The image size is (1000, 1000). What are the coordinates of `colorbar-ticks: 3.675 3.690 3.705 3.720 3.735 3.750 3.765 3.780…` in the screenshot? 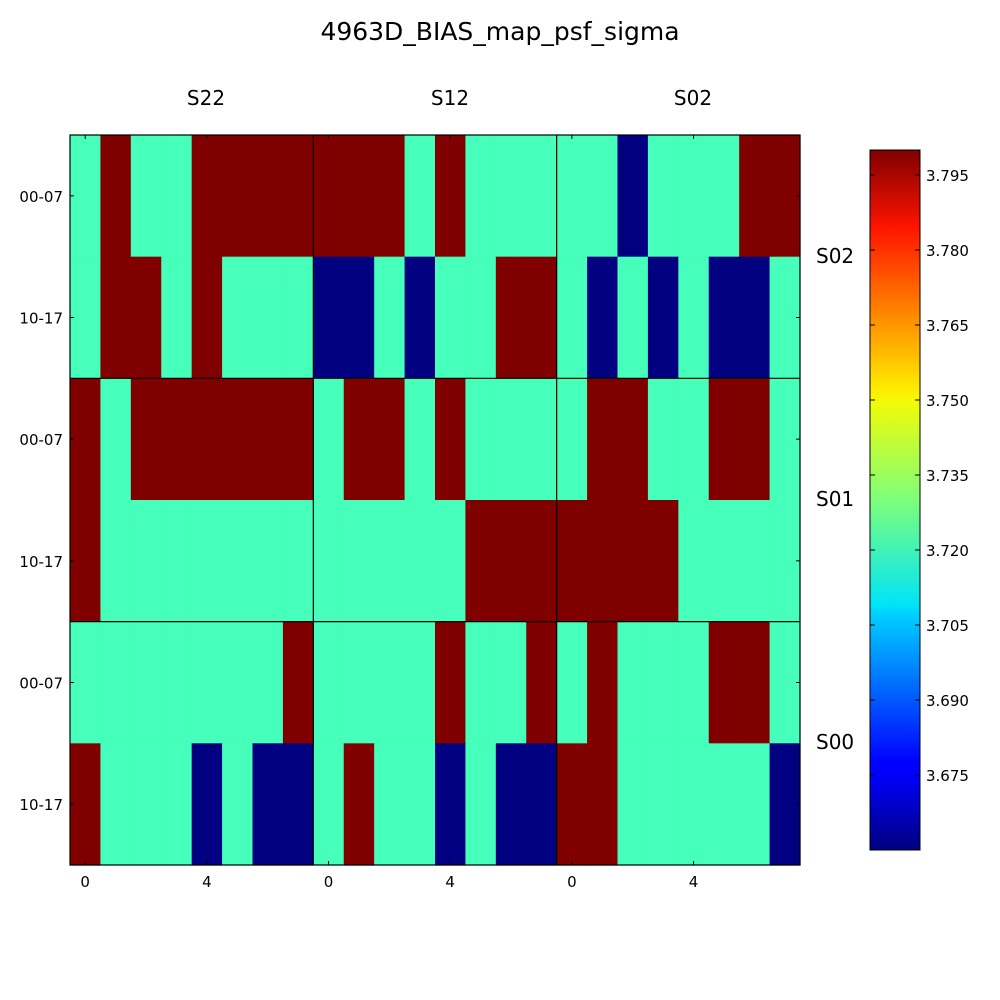 It's located at (919, 476).